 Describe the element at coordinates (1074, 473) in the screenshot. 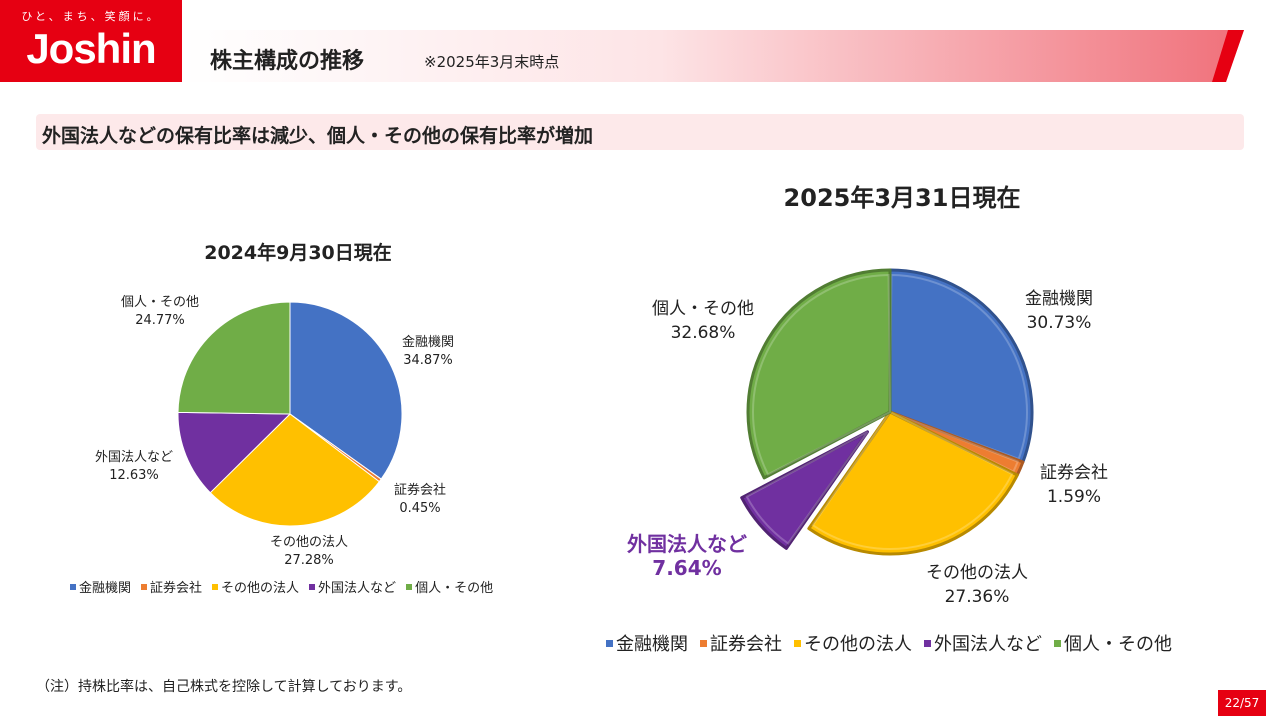

I see `chart2-label-name-1: 証券会社` at that location.